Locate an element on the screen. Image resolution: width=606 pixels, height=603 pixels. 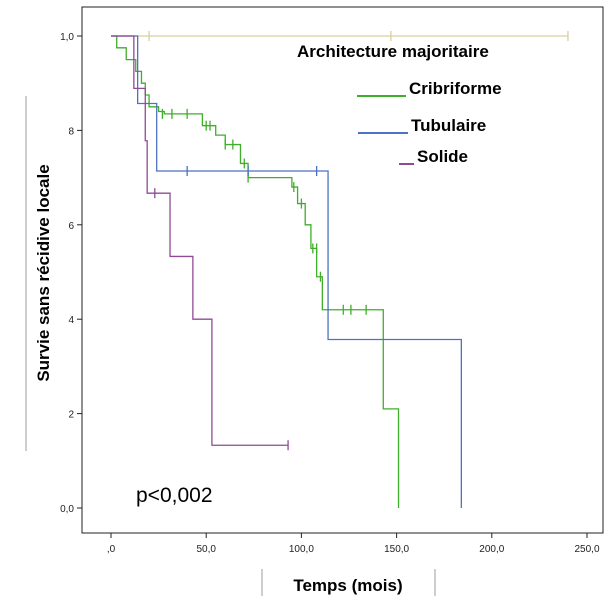
y-tick-label: 6 is located at coordinates (71, 226).